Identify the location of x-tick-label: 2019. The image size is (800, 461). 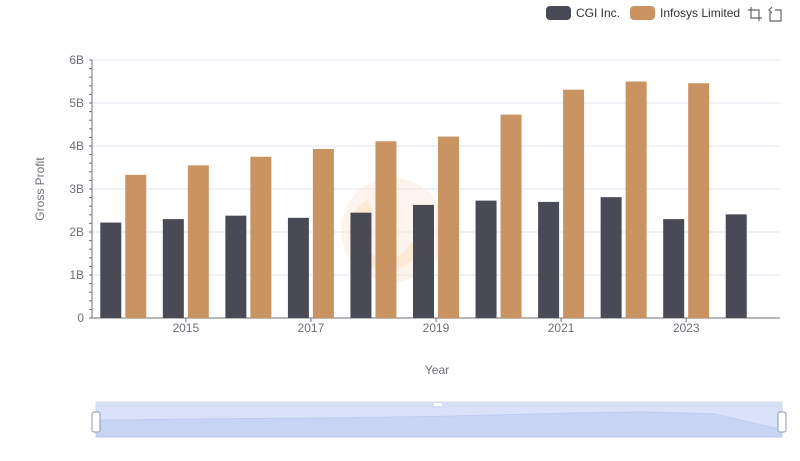
(436, 328).